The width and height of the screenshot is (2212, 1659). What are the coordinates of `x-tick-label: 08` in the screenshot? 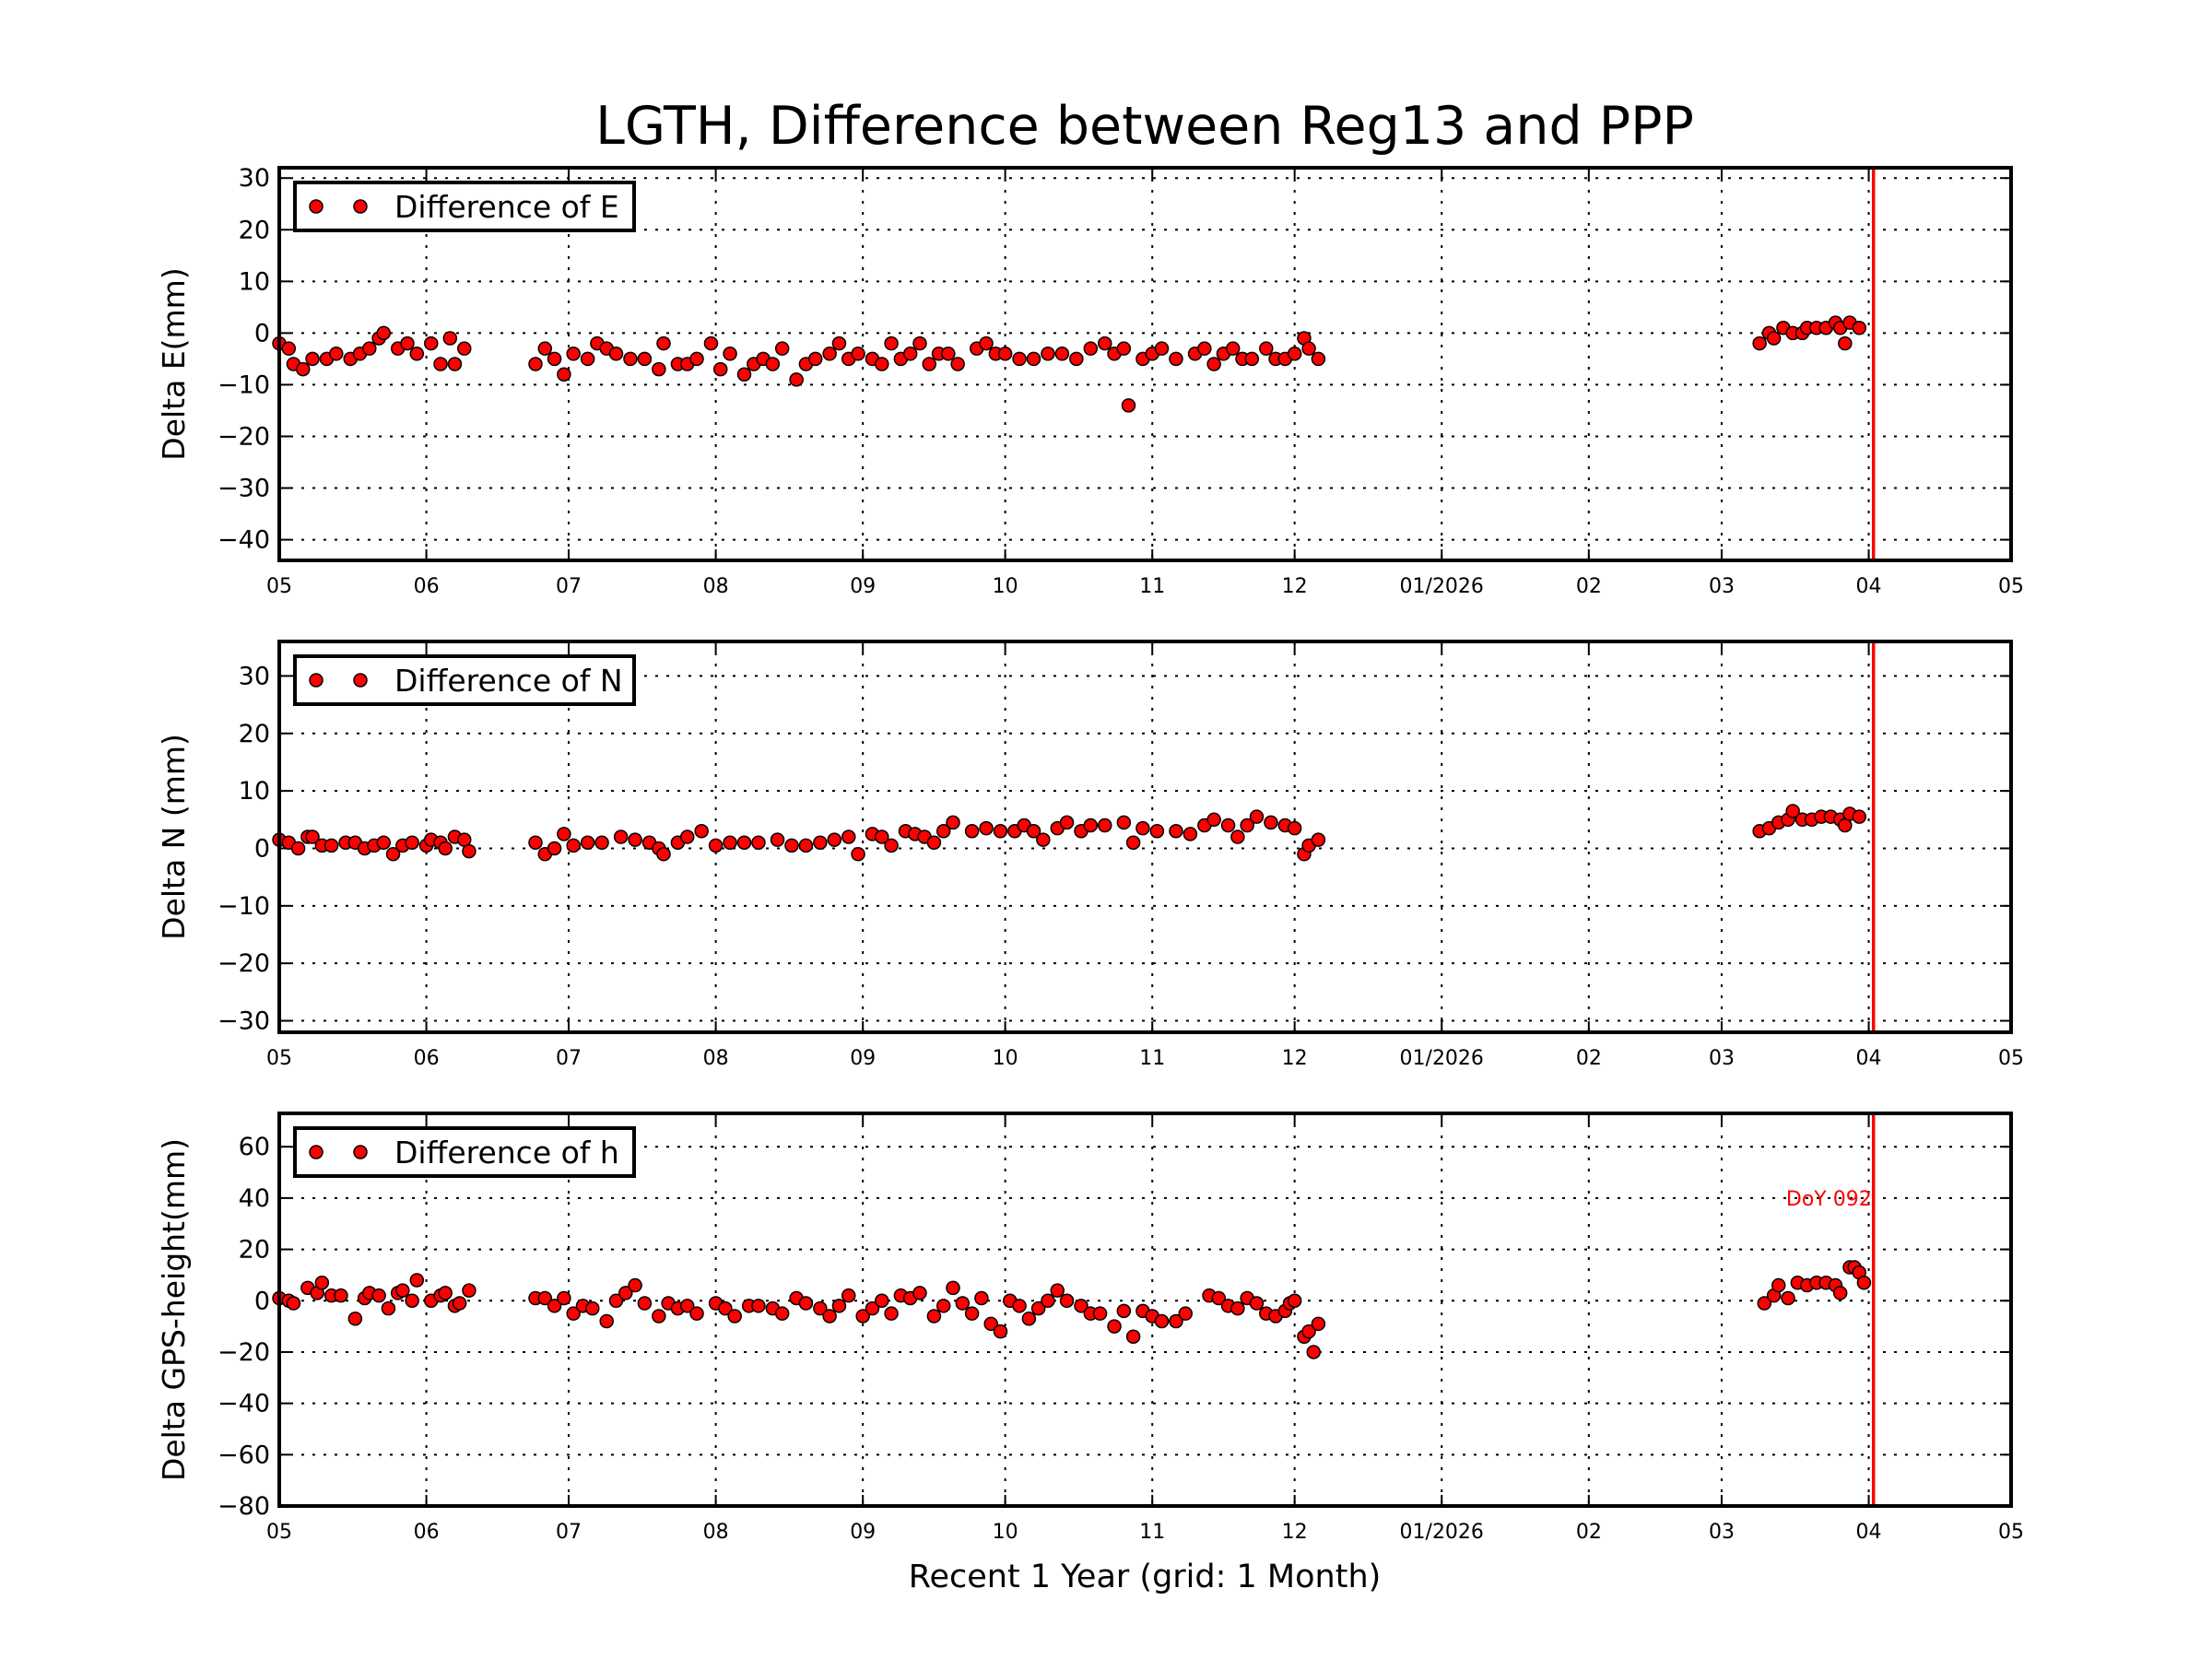 It's located at (716, 1532).